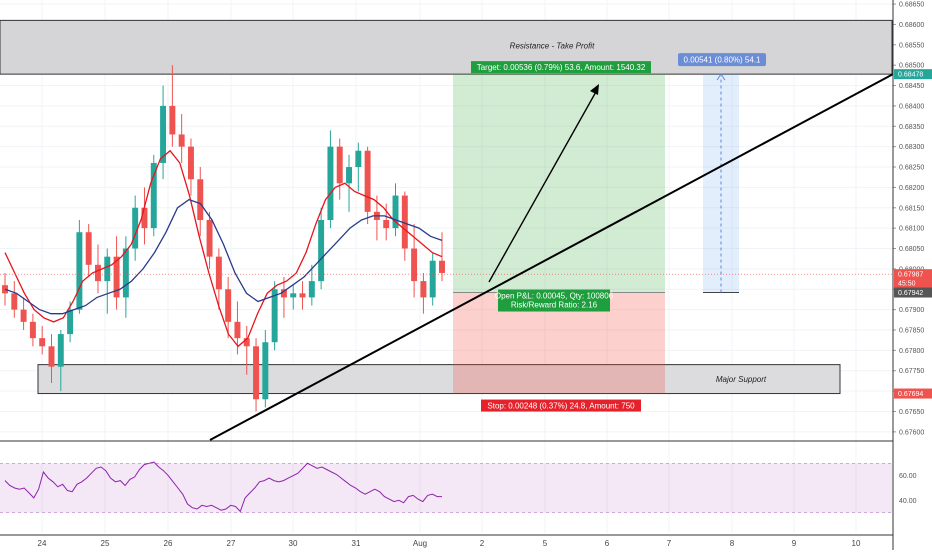 The height and width of the screenshot is (555, 932). Describe the element at coordinates (482, 543) in the screenshot. I see `x-tick-label: 2` at that location.